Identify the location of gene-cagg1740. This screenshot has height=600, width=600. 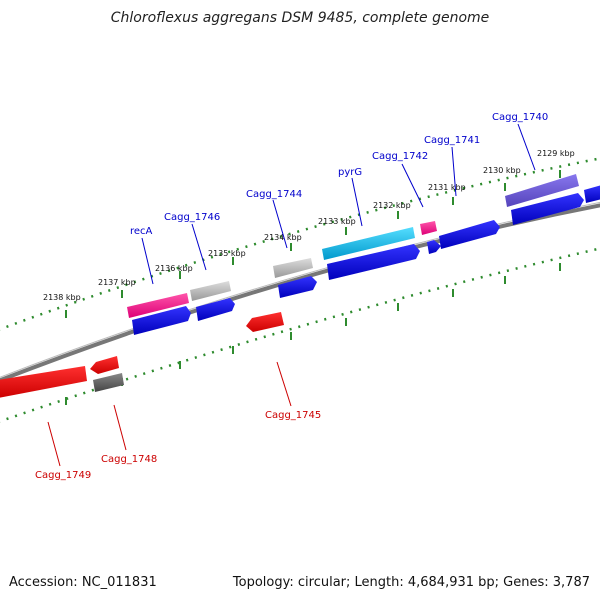
(542, 190).